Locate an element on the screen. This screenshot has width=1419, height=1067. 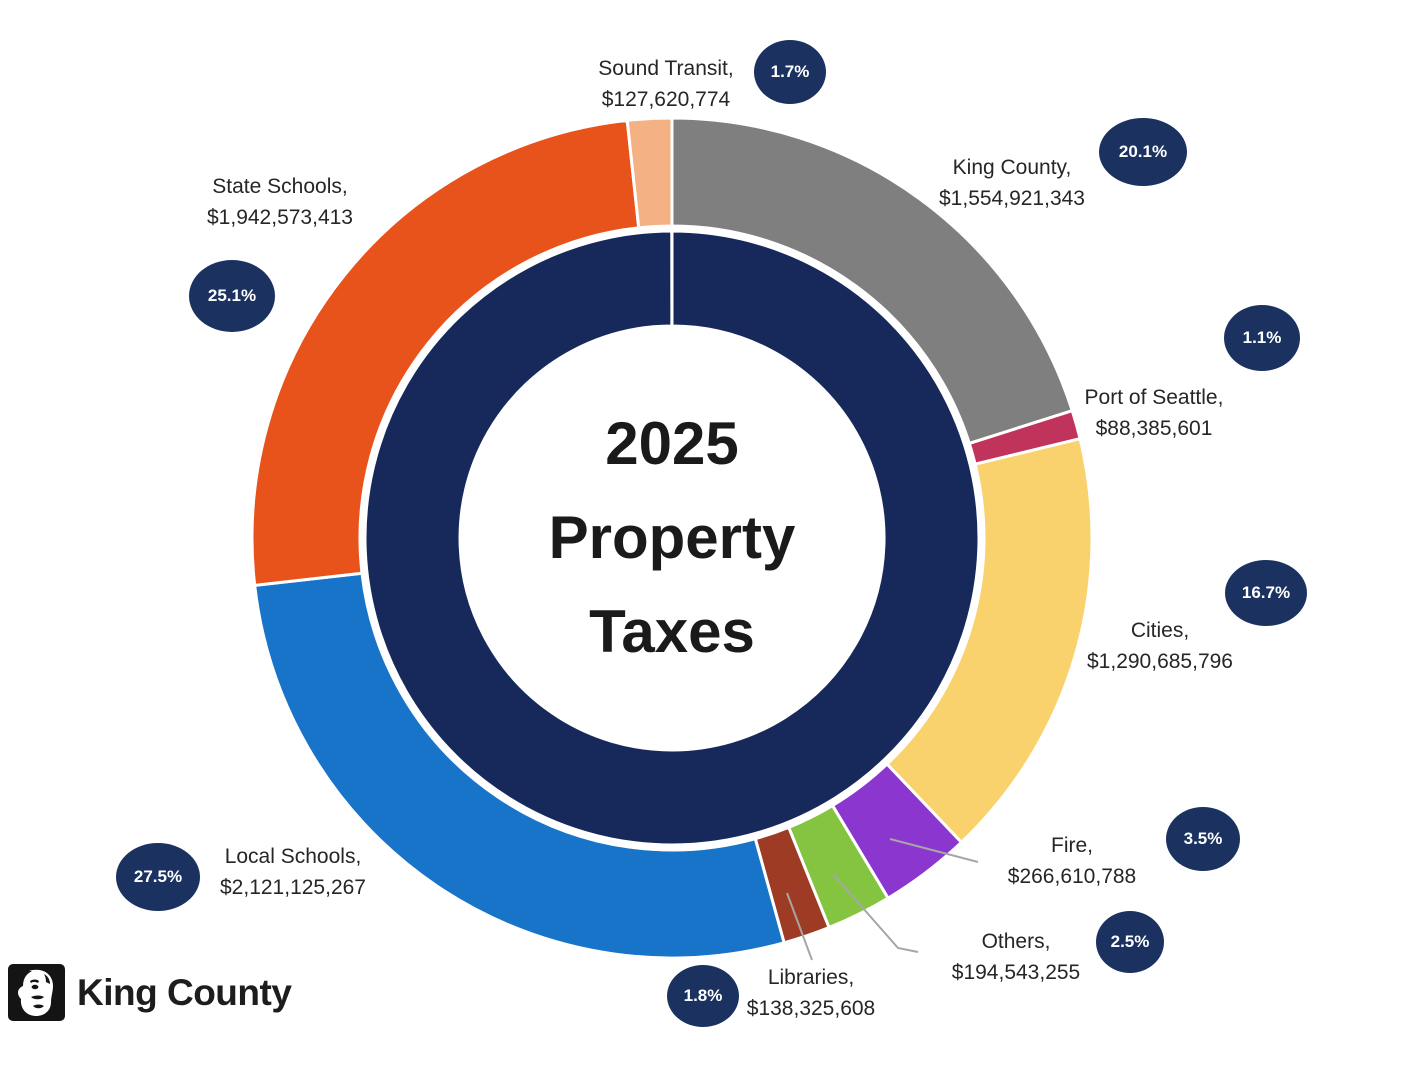
badge-libraries: 1.8% is located at coordinates (703, 996).